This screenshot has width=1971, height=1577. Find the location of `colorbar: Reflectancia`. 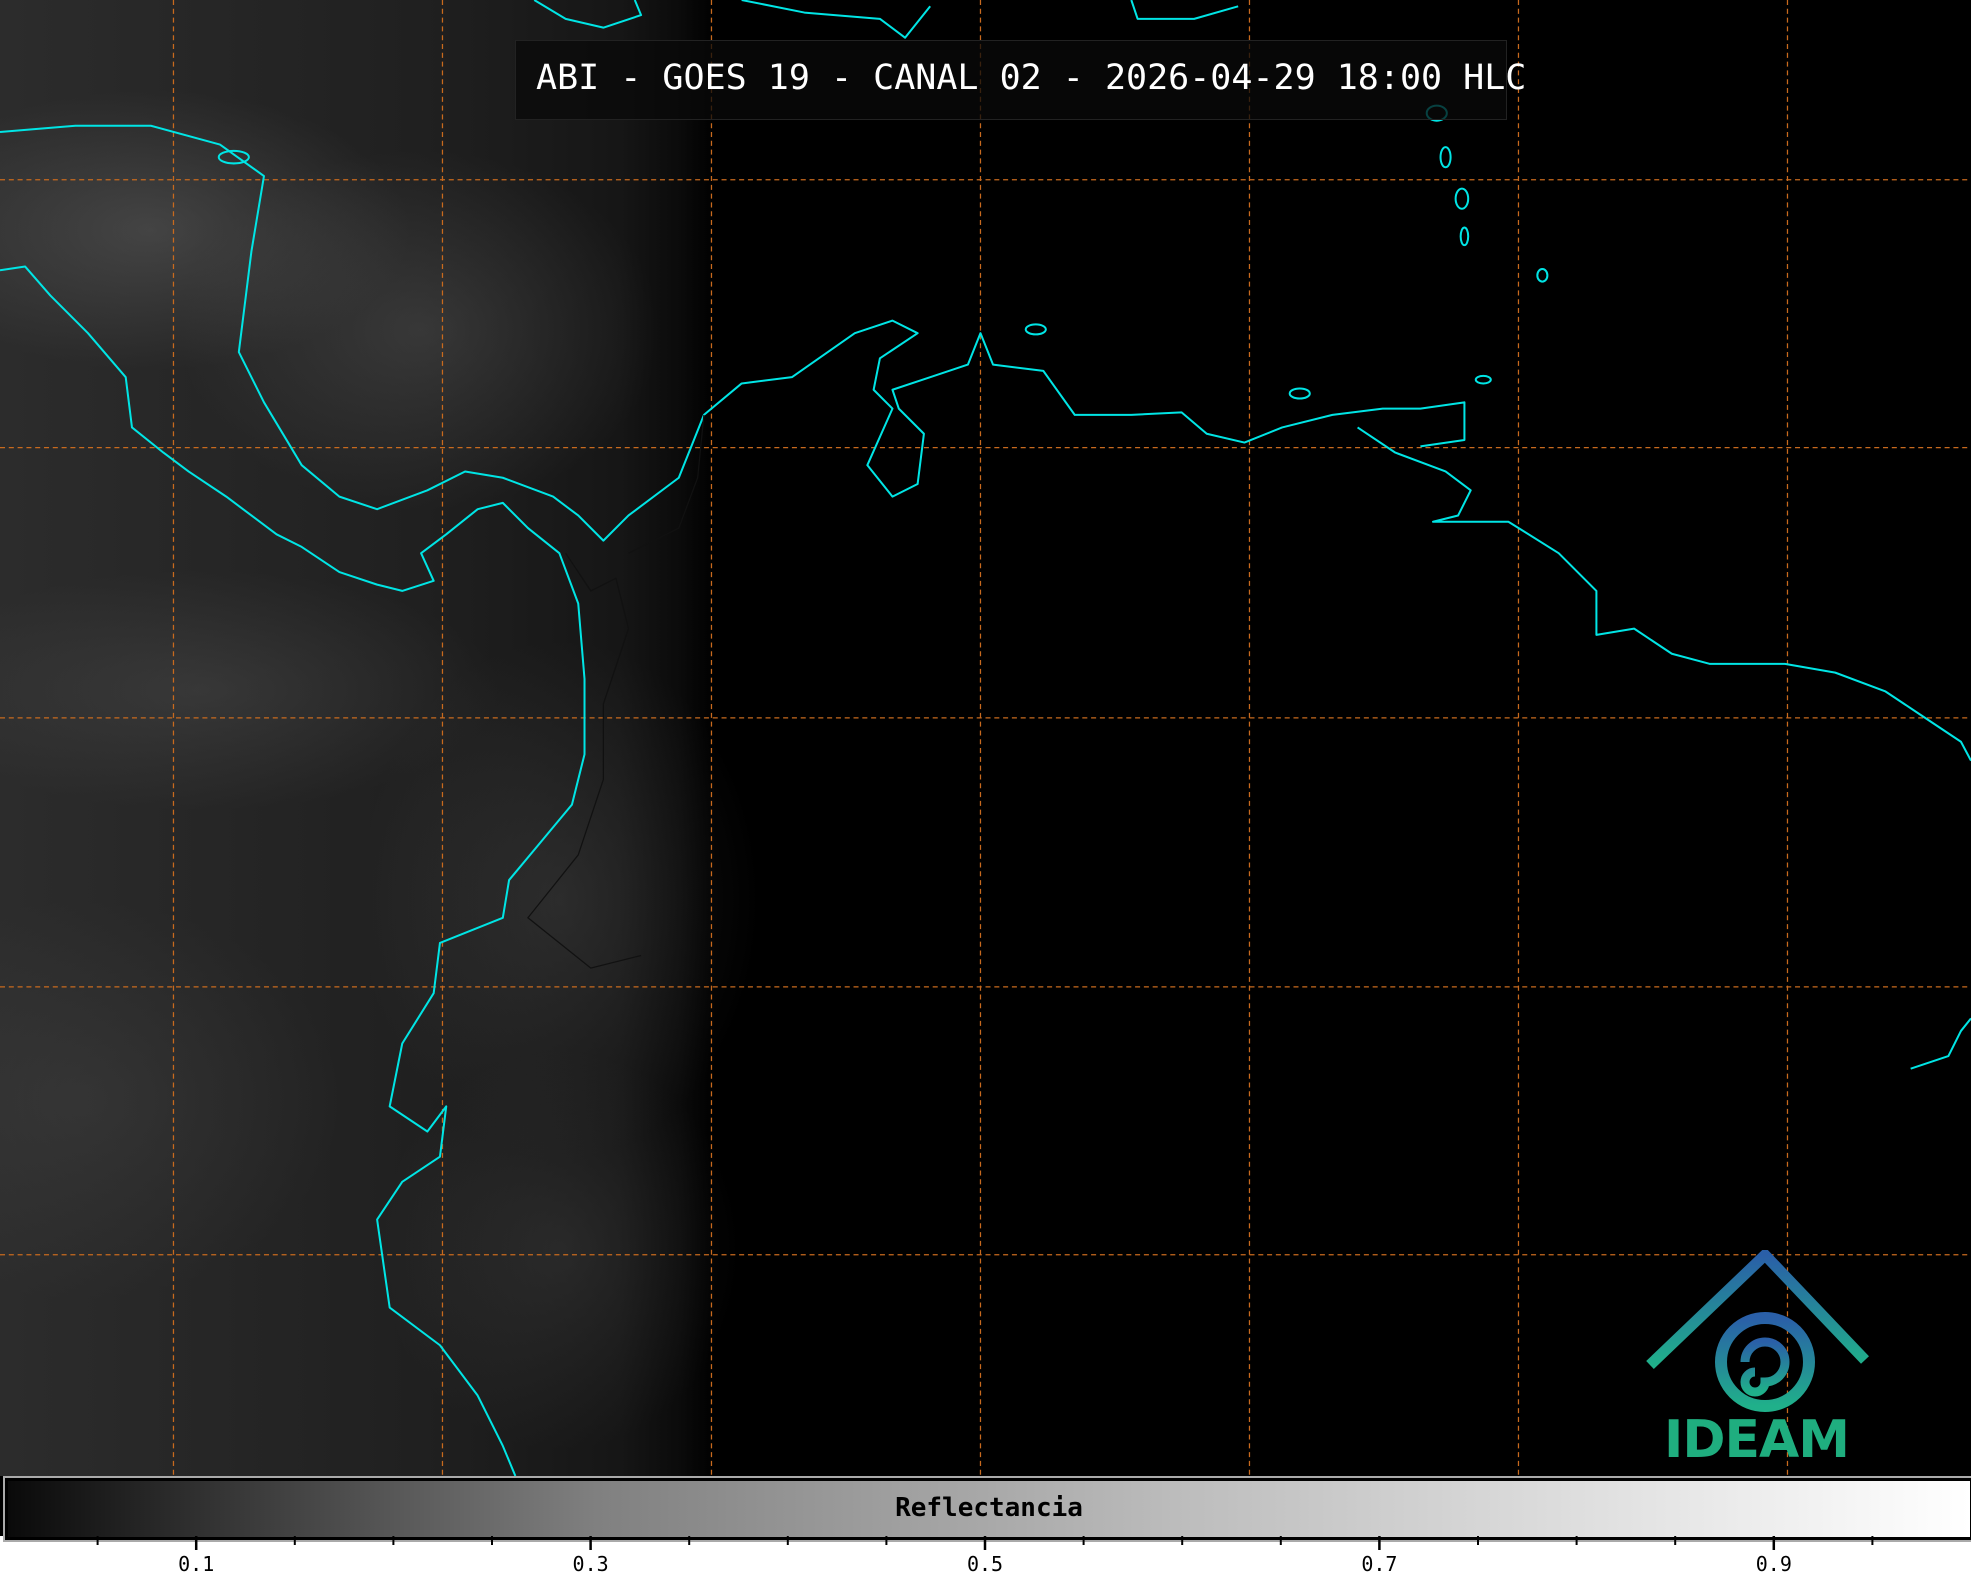

colorbar: Reflectancia is located at coordinates (987, 1509).